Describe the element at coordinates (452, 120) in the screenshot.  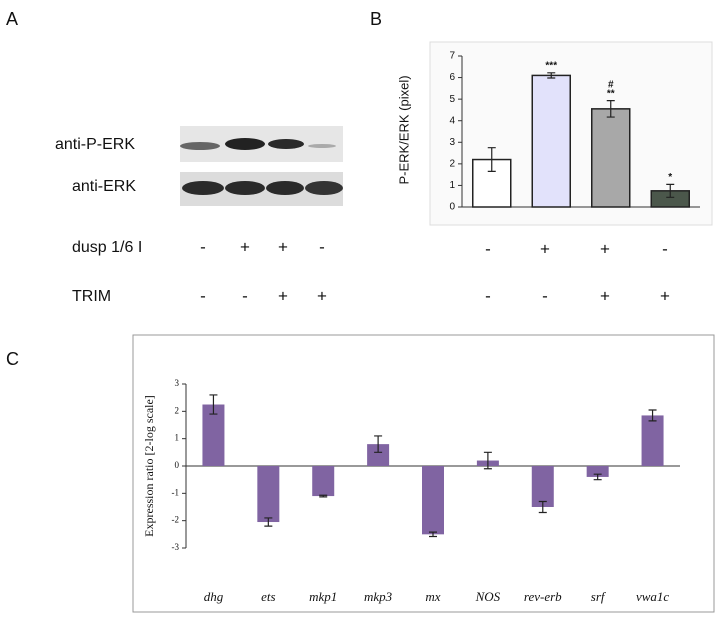
I see `y-tick-label: 4` at that location.